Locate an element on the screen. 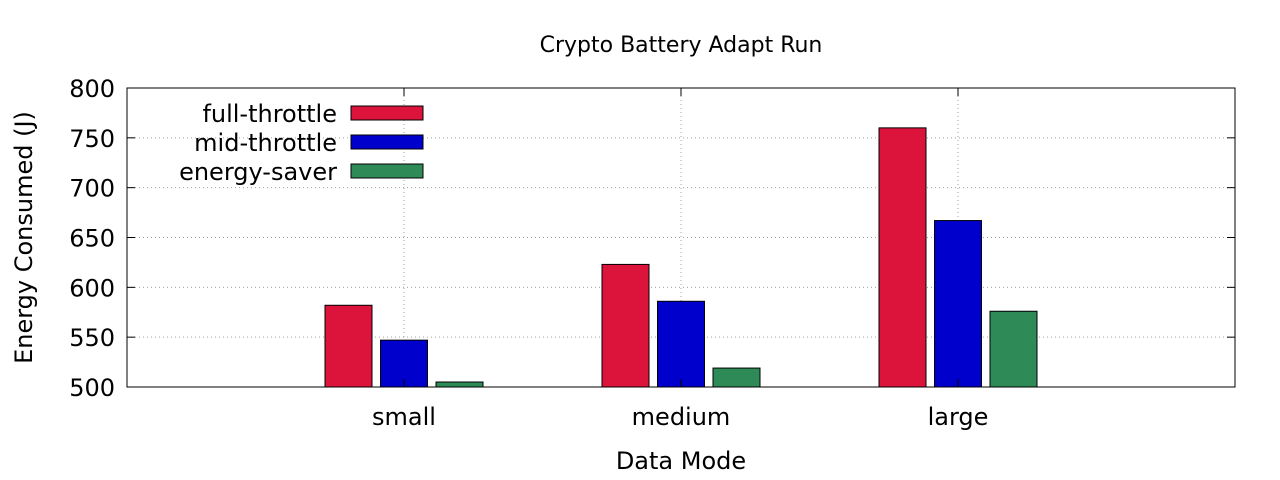  legend-label: full-throttle is located at coordinates (269, 114).